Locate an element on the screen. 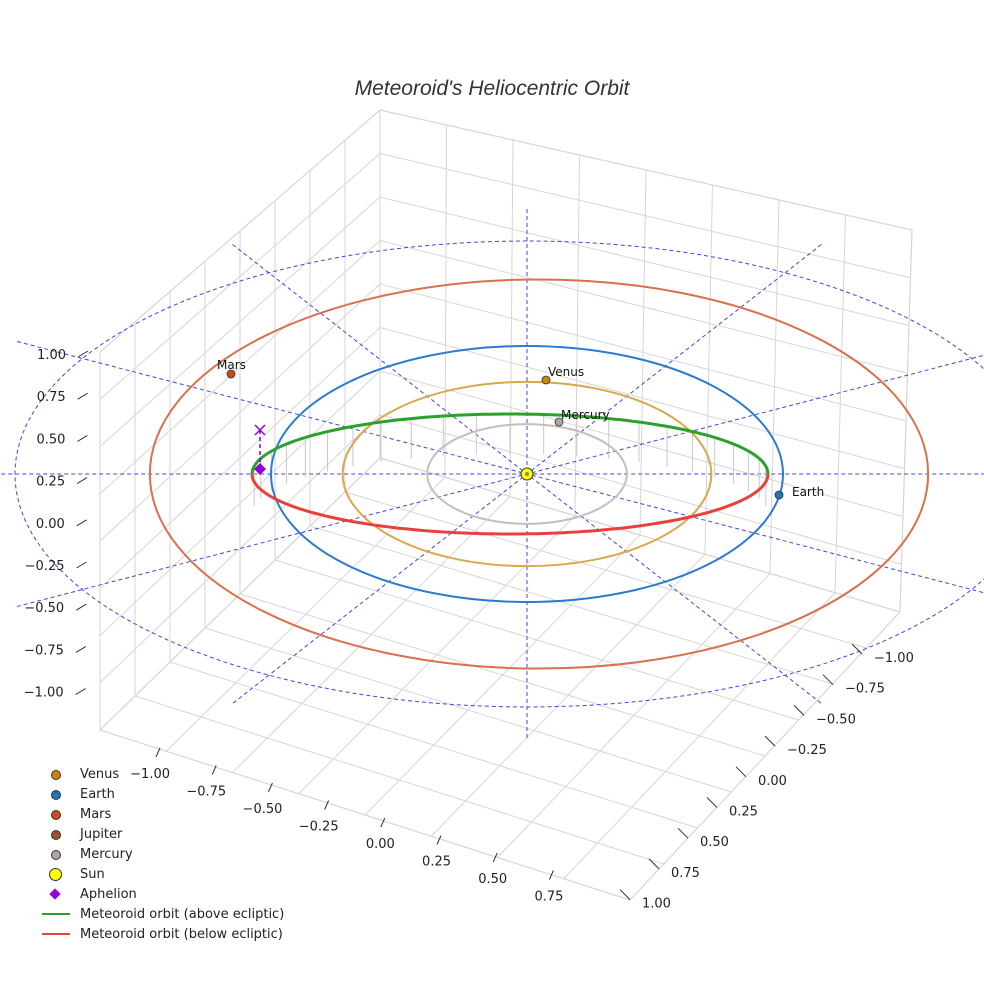 This screenshot has width=984, height=984. legend-label: Mars is located at coordinates (96, 814).